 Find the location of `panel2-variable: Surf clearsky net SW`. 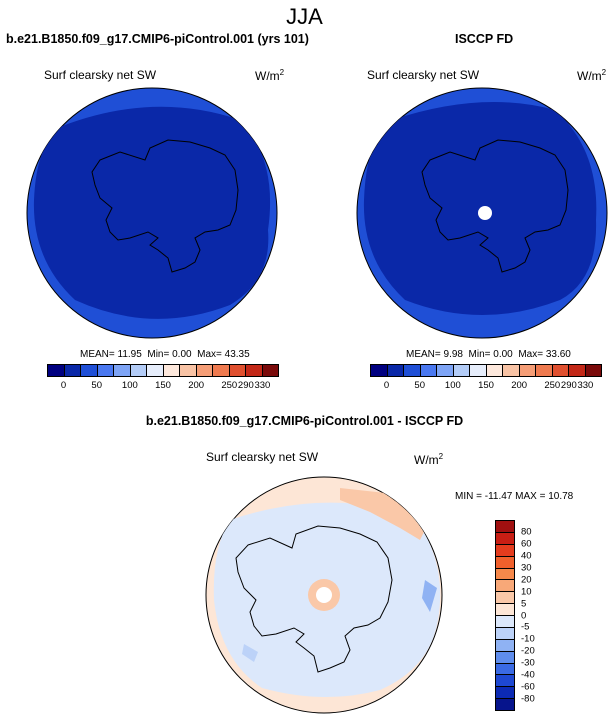

panel2-variable: Surf clearsky net SW is located at coordinates (423, 75).